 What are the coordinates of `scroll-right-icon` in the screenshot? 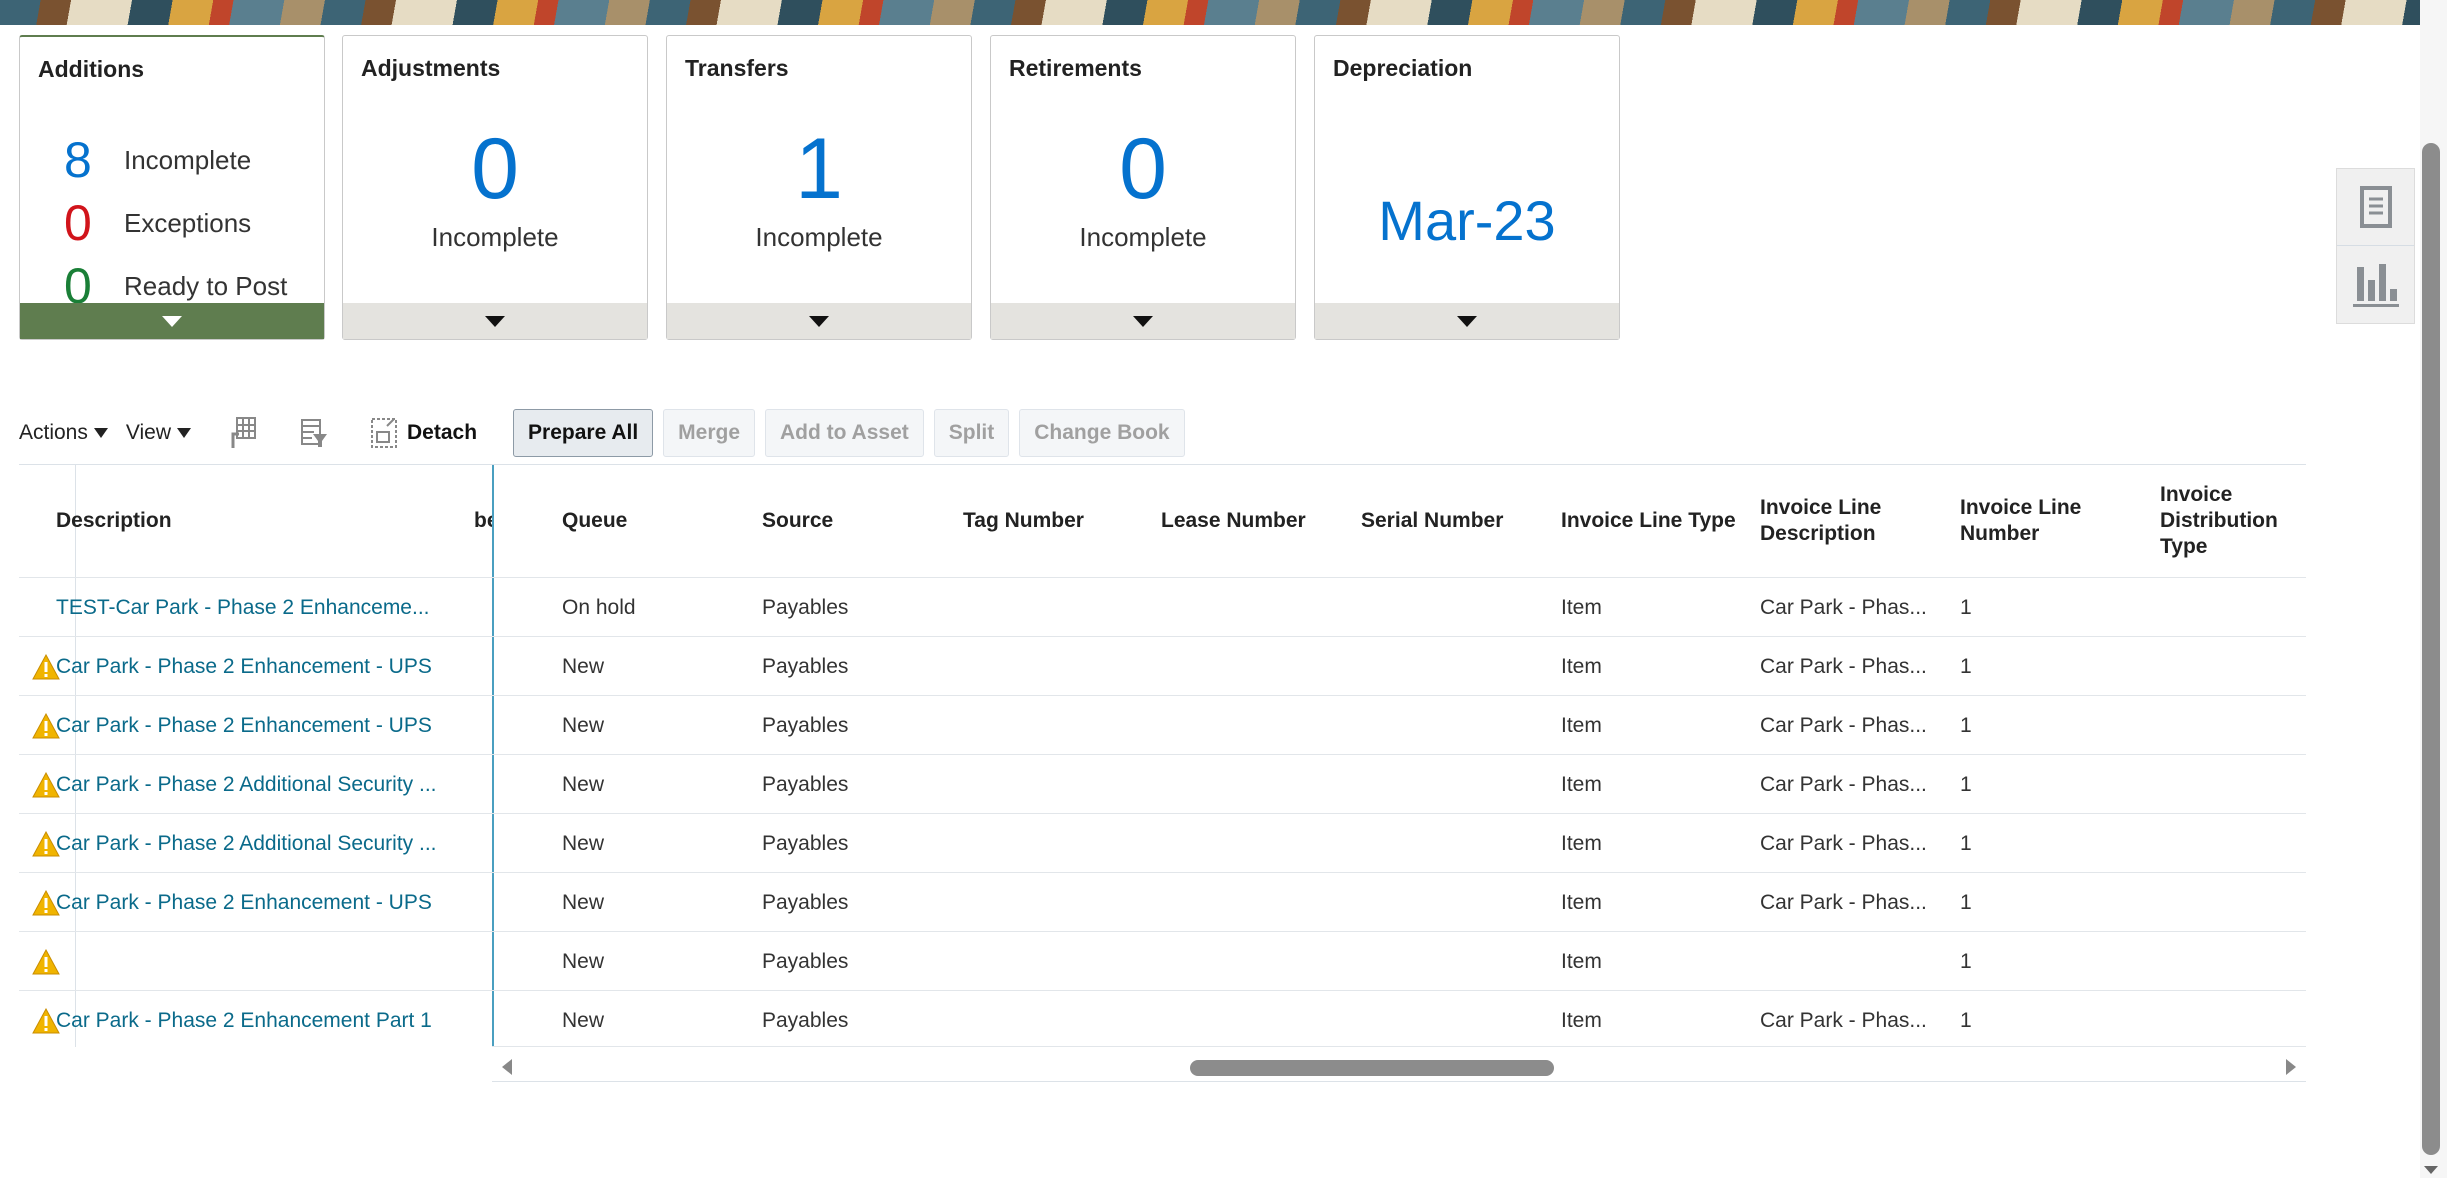 It's located at (2291, 1067).